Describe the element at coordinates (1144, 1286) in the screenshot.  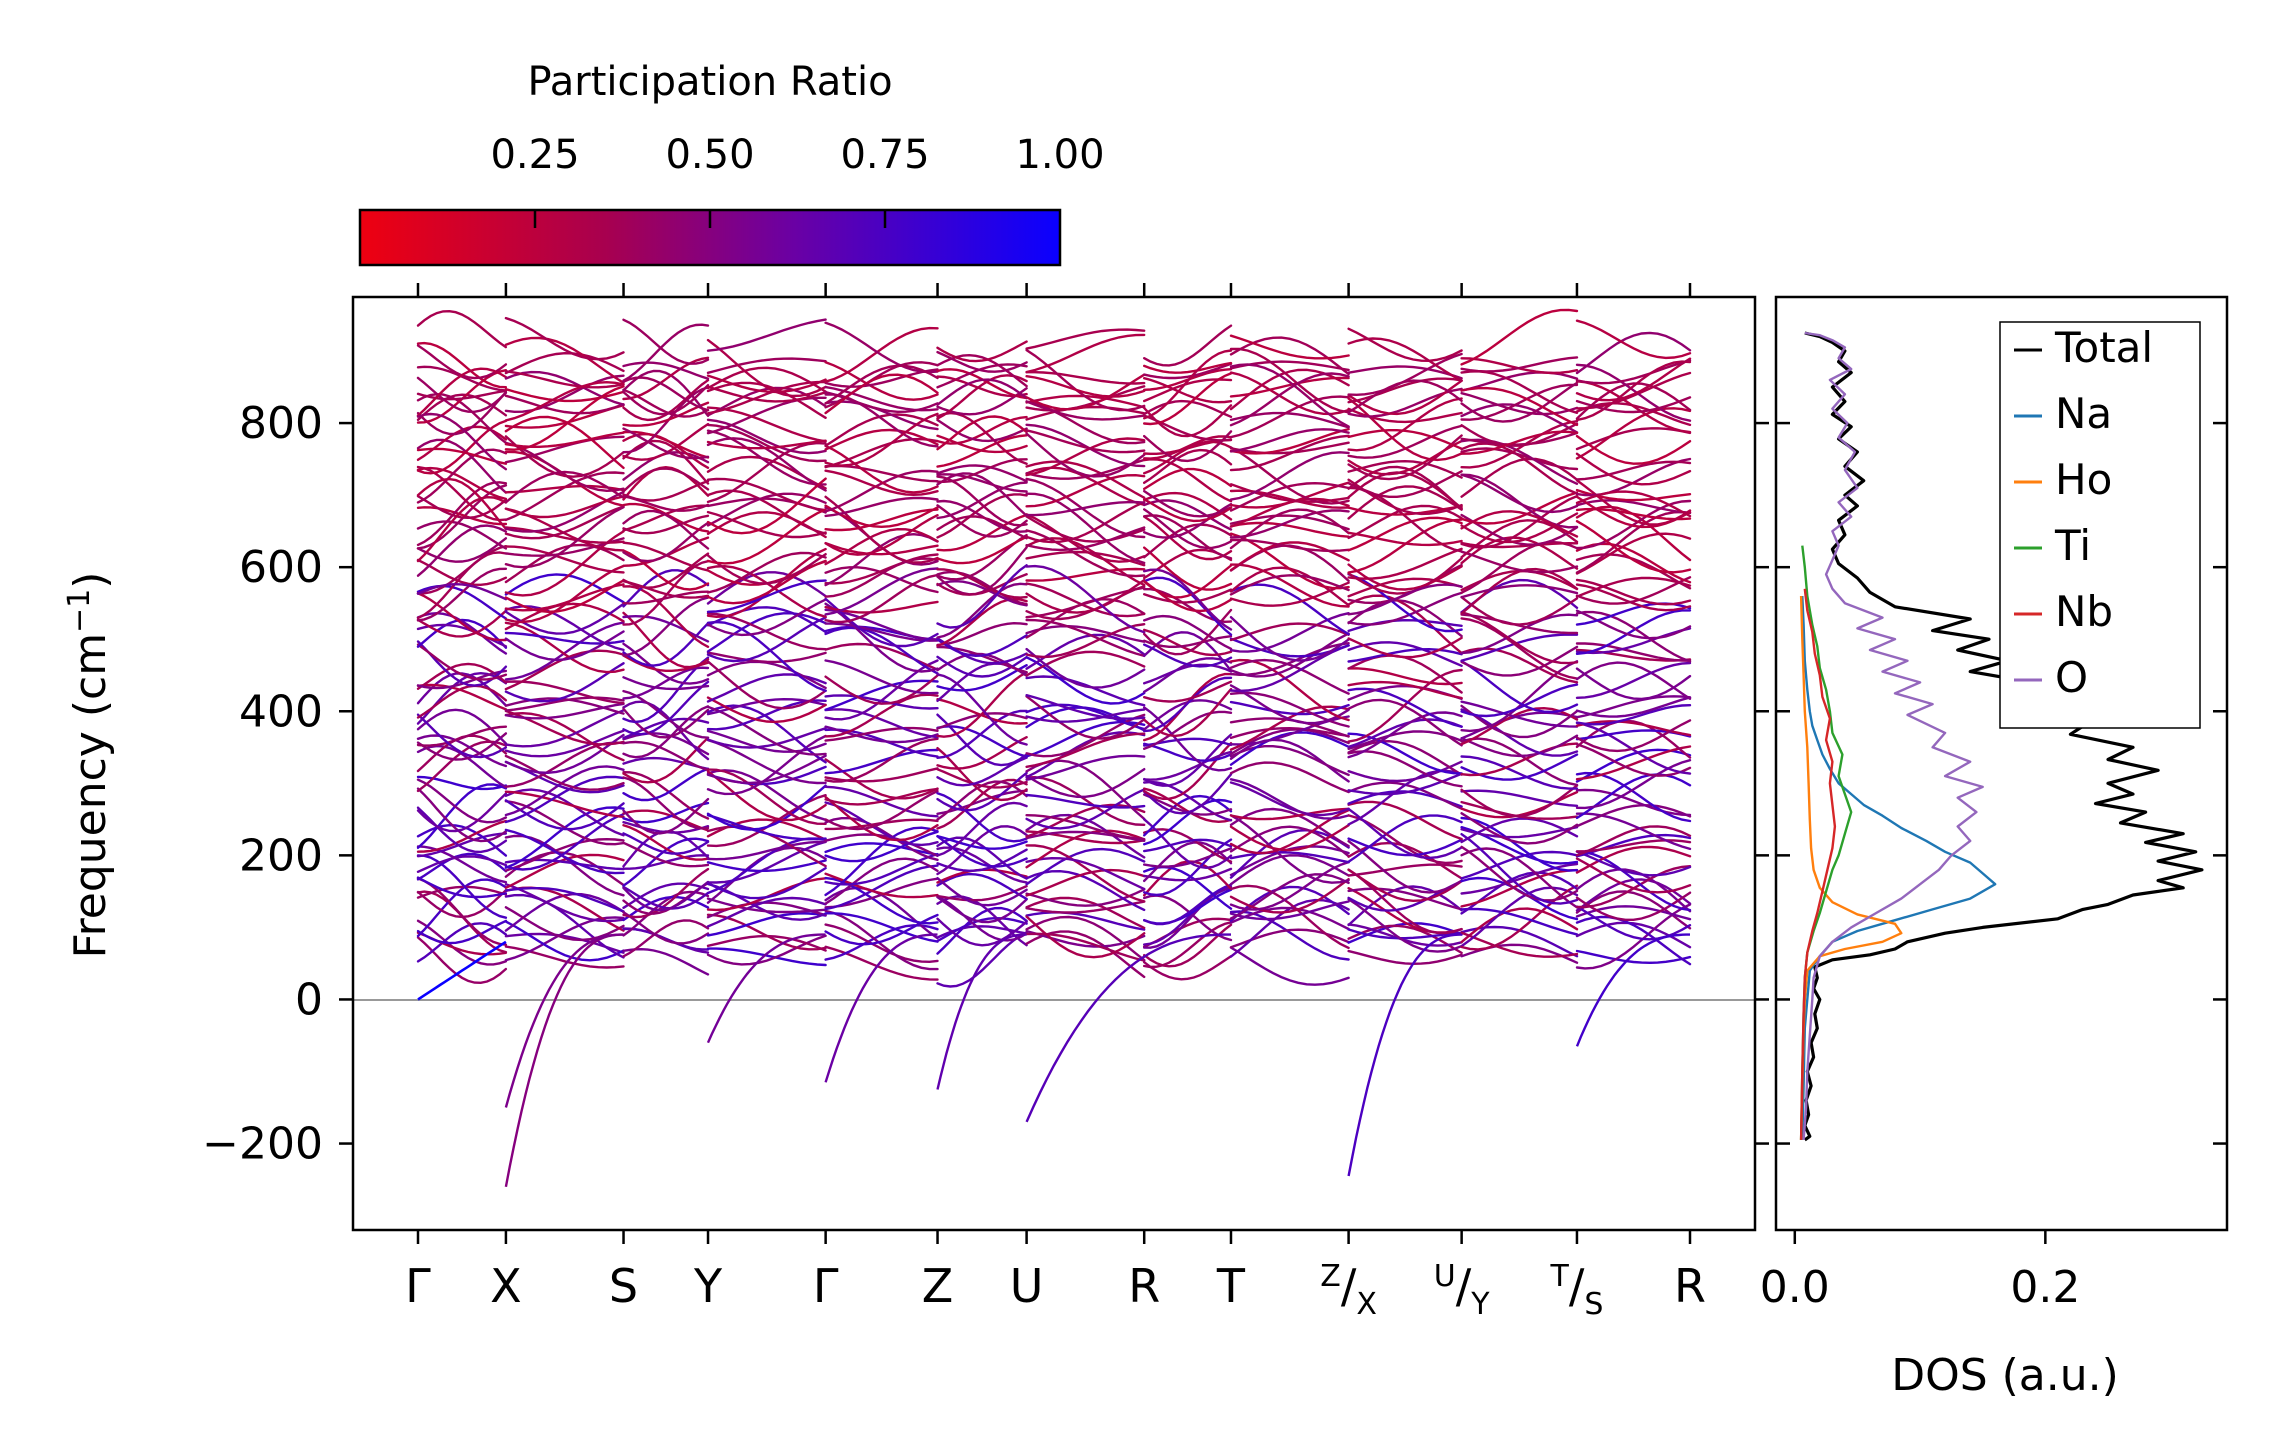
I see `k-point-label: R` at that location.